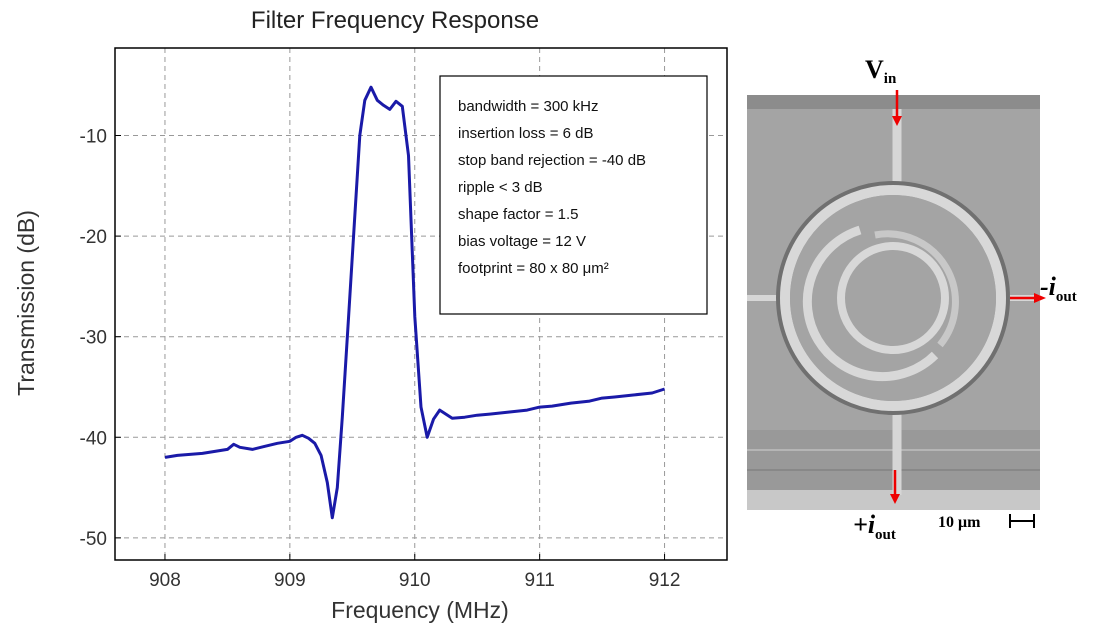  What do you see at coordinates (526, 133) in the screenshot?
I see `annotation-line: insertion loss = 6 dB` at bounding box center [526, 133].